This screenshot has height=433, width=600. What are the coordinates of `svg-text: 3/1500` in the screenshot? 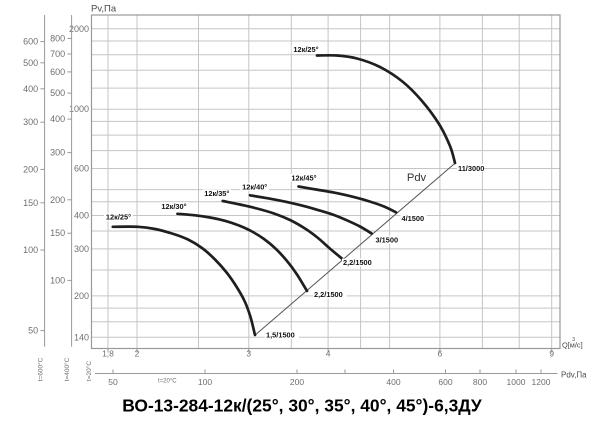 It's located at (387, 240).